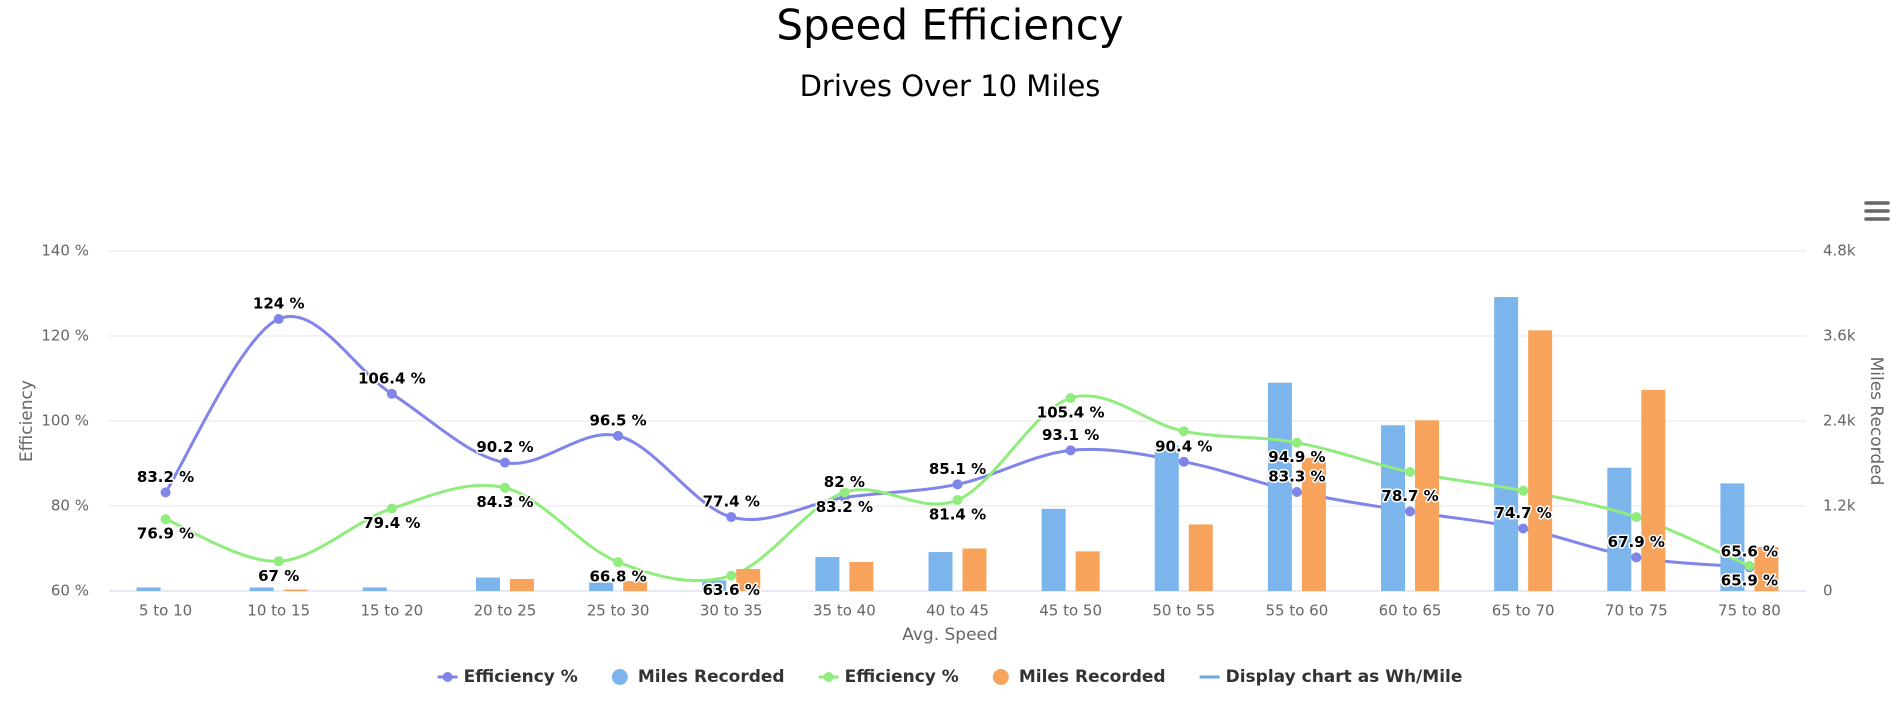 Image resolution: width=1900 pixels, height=715 pixels. What do you see at coordinates (1297, 611) in the screenshot?
I see `x-tick-label: 55 to 60` at bounding box center [1297, 611].